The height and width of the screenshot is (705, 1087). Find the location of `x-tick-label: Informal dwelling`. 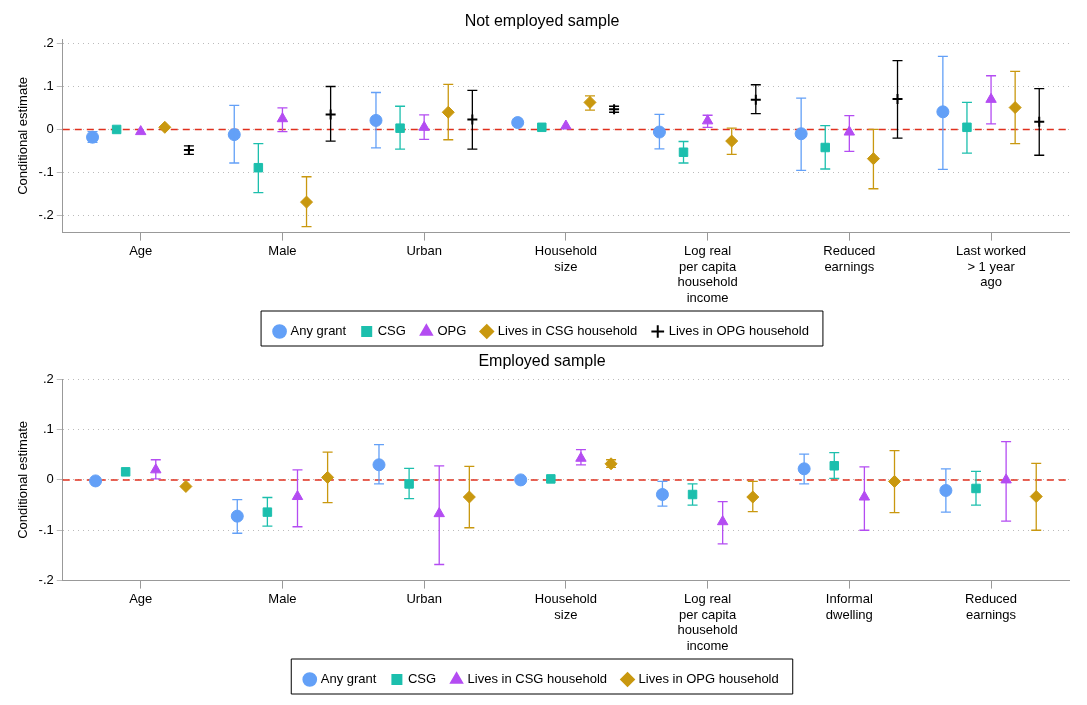

x-tick-label: Informal dwelling is located at coordinates (849, 606).